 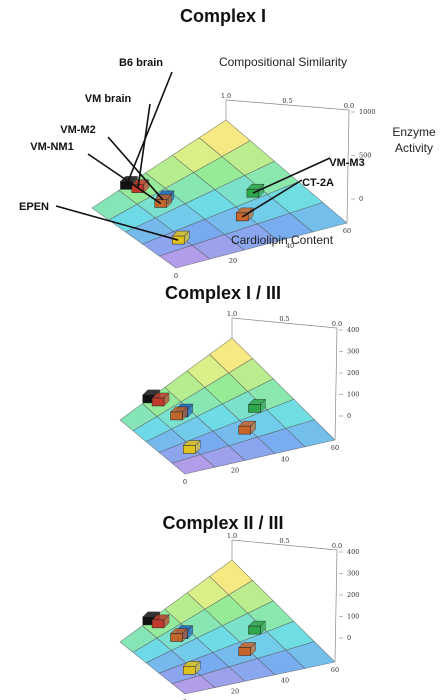 I want to click on sample-label: EPEN, so click(x=34, y=207).